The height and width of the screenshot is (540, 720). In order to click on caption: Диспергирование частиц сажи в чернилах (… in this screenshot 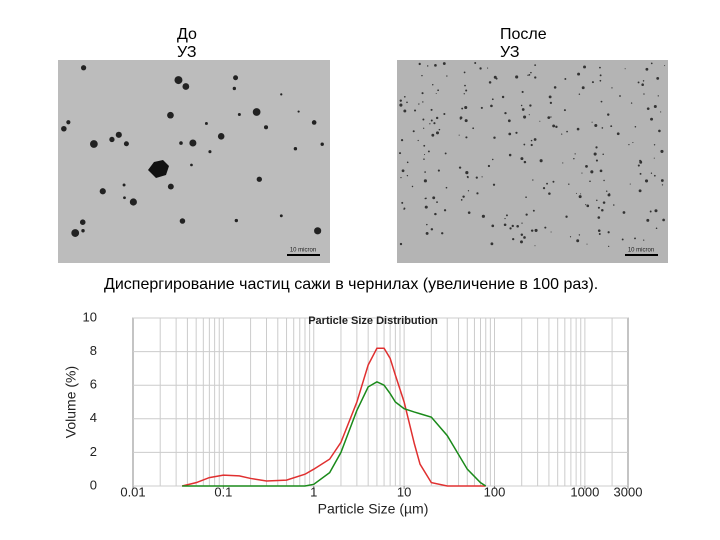, I will do `click(351, 284)`.